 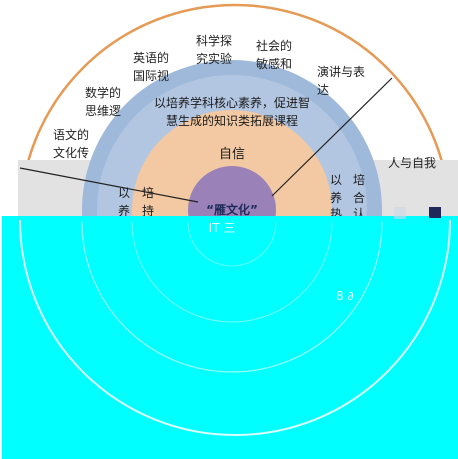 What do you see at coordinates (232, 154) in the screenshot?
I see `inner-ring-label: 自信` at bounding box center [232, 154].